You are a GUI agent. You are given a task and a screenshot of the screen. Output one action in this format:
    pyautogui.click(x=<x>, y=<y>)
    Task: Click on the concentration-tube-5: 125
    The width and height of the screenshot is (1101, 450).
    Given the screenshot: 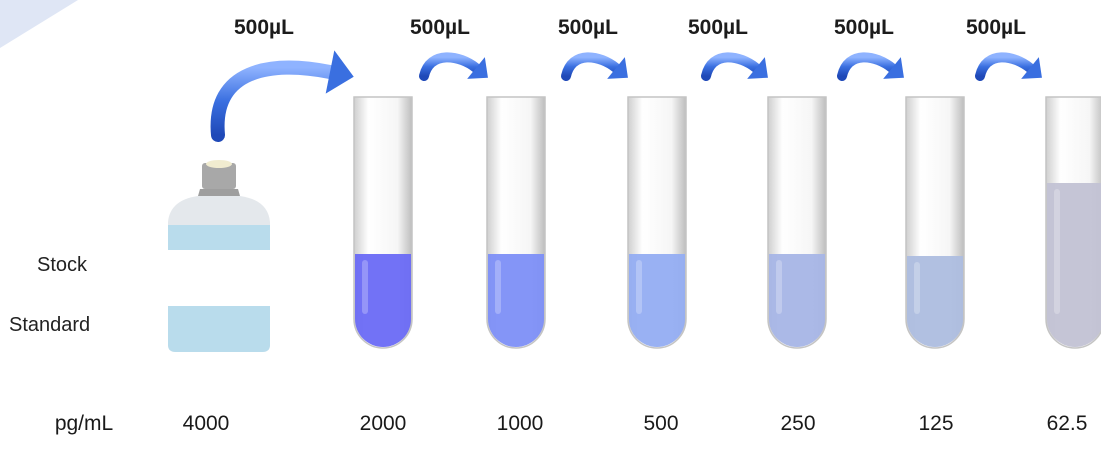 What is the action you would take?
    pyautogui.click(x=936, y=423)
    